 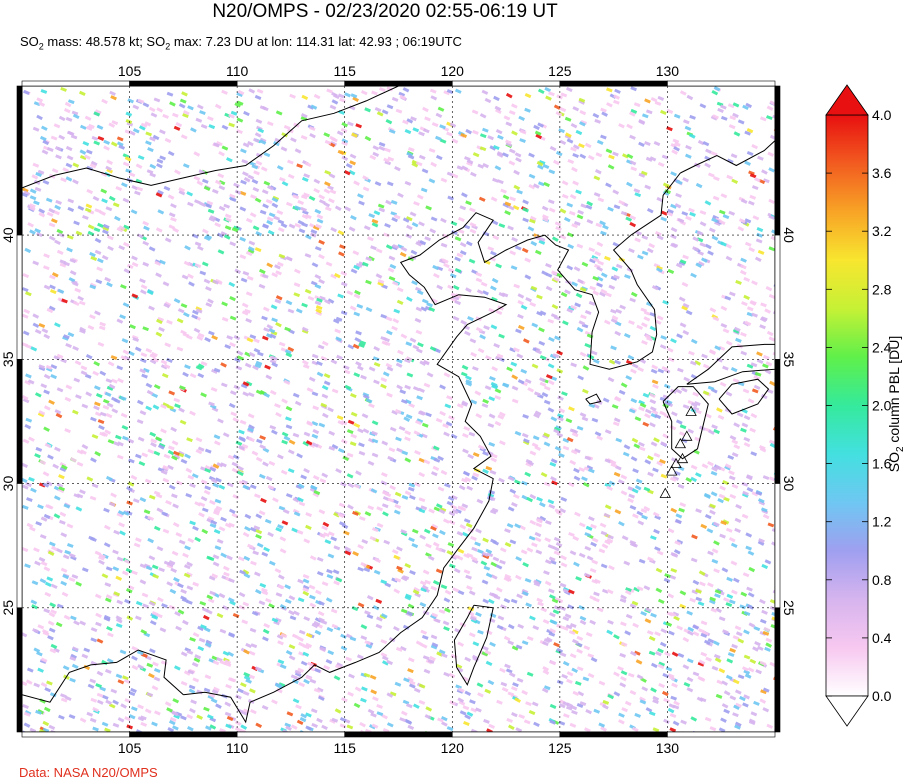 What do you see at coordinates (789, 484) in the screenshot?
I see `lat-tick-label-right: 30` at bounding box center [789, 484].